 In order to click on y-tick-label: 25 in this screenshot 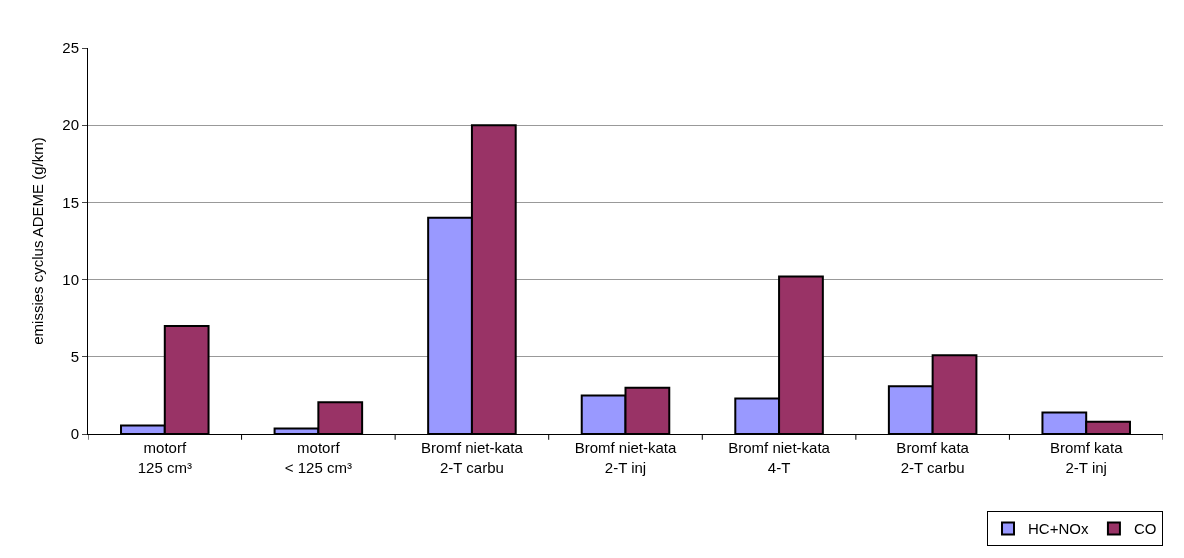, I will do `click(70, 48)`.